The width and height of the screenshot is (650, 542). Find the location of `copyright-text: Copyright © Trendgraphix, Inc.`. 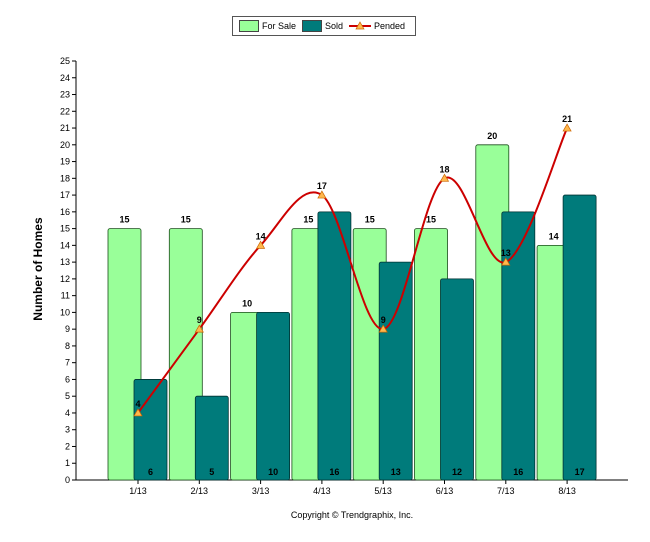

copyright-text: Copyright © Trendgraphix, Inc. is located at coordinates (352, 515).